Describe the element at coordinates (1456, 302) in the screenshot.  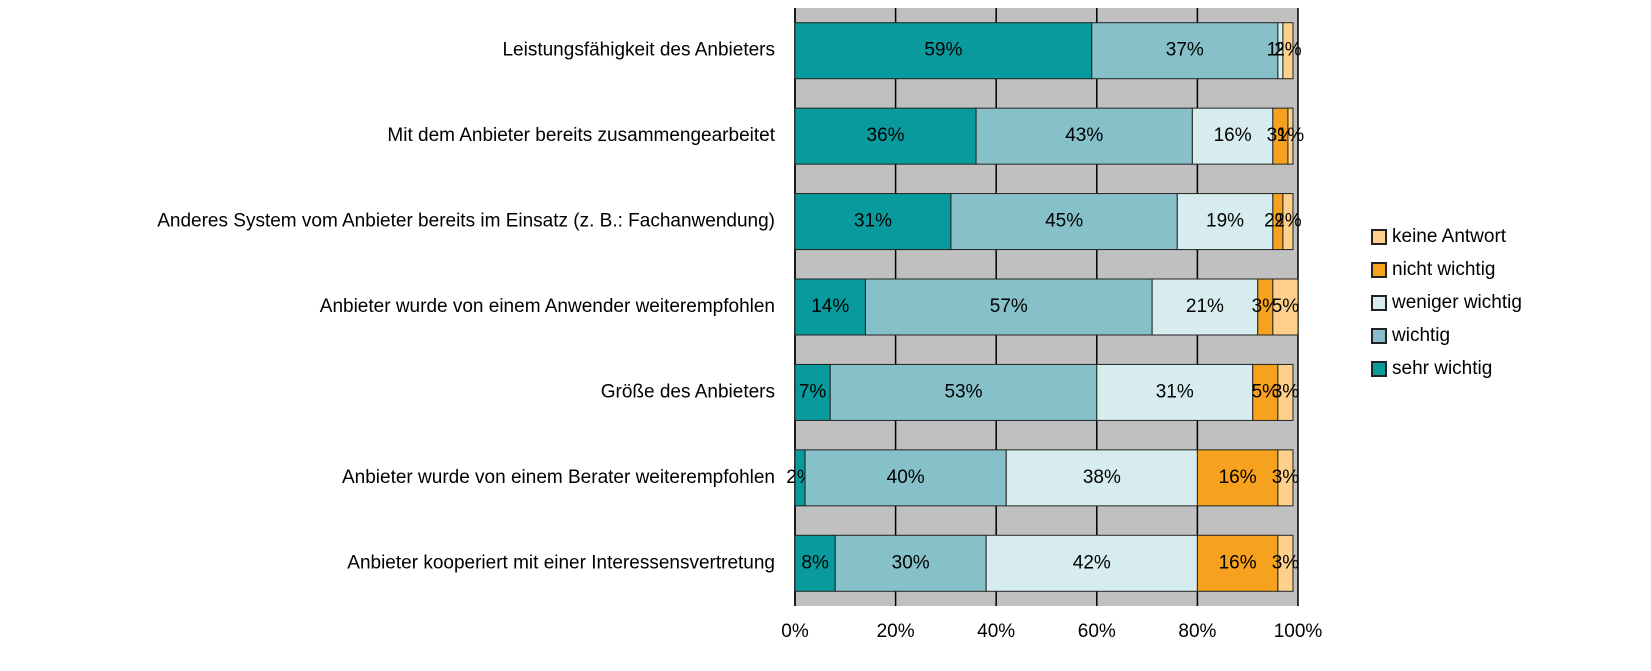
I see `legend-label: weniger wichtig` at that location.